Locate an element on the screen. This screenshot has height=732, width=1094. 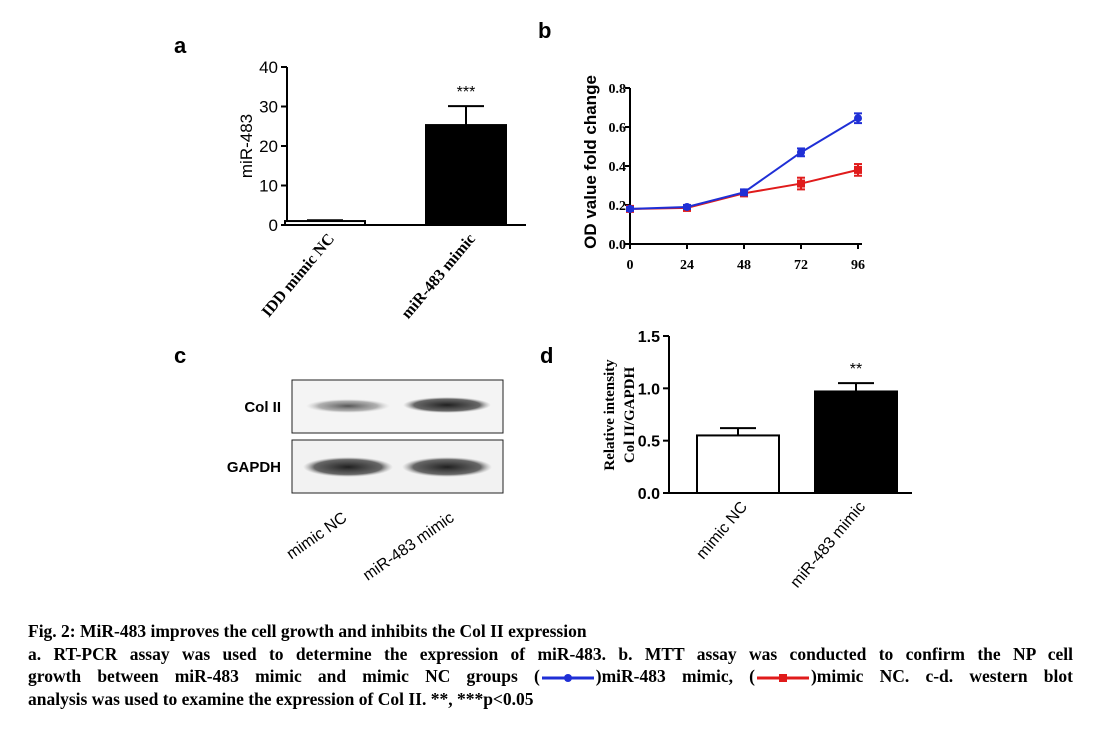
panel-label-b: b is located at coordinates (544, 30).